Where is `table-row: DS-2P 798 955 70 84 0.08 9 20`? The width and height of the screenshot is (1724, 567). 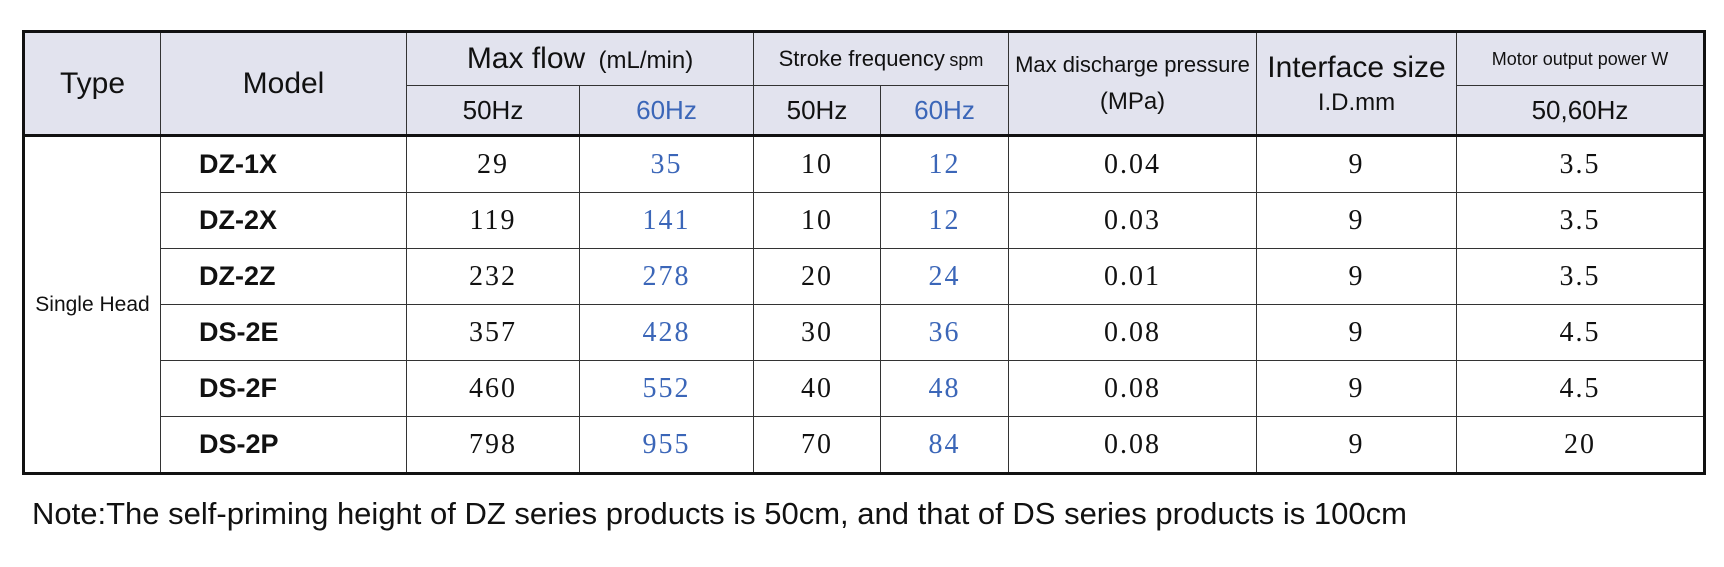 table-row: DS-2P 798 955 70 84 0.08 9 20 is located at coordinates (864, 445).